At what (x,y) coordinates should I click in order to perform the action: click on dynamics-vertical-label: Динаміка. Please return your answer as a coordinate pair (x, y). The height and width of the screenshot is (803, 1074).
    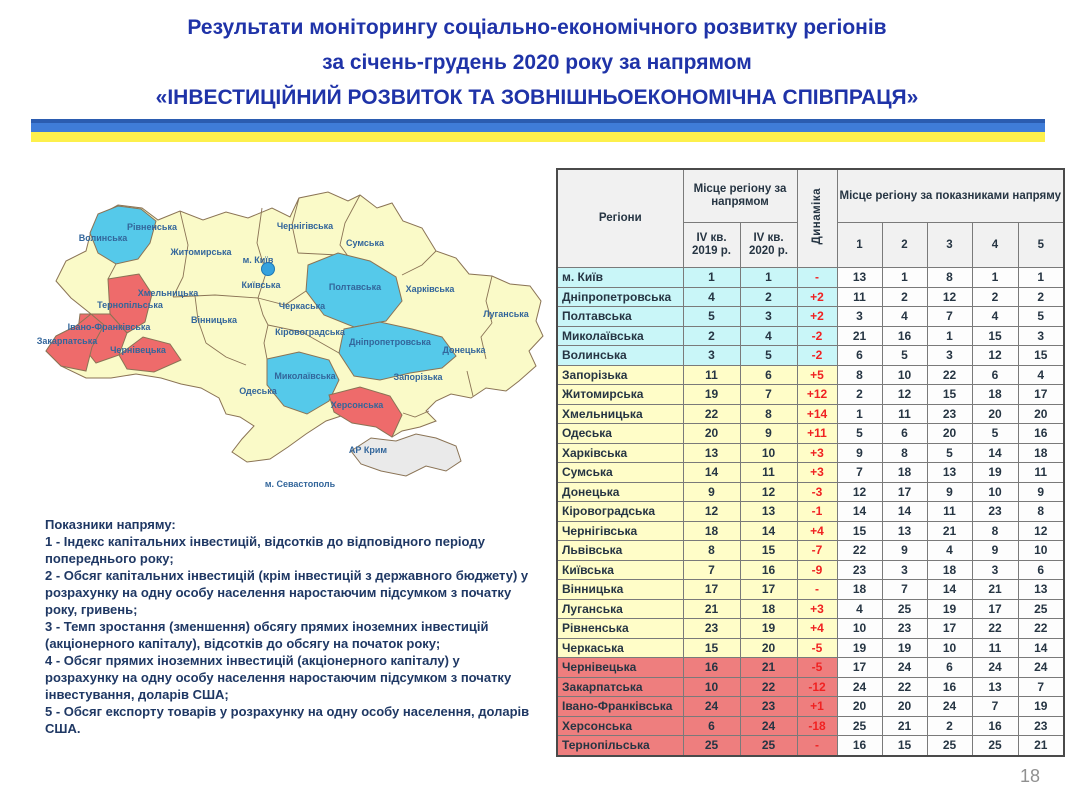
    Looking at the image, I should click on (816, 216).